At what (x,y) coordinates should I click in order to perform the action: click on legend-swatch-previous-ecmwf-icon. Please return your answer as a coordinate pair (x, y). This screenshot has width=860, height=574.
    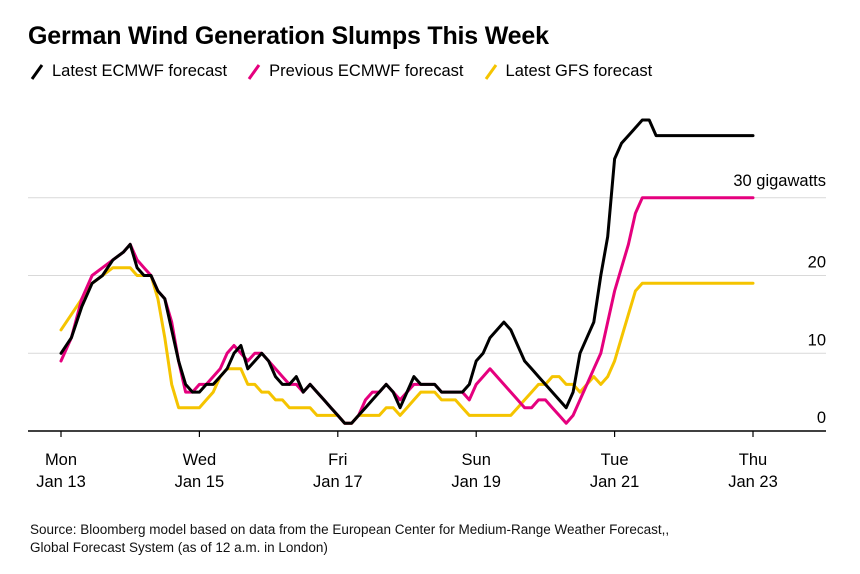
    Looking at the image, I should click on (254, 71).